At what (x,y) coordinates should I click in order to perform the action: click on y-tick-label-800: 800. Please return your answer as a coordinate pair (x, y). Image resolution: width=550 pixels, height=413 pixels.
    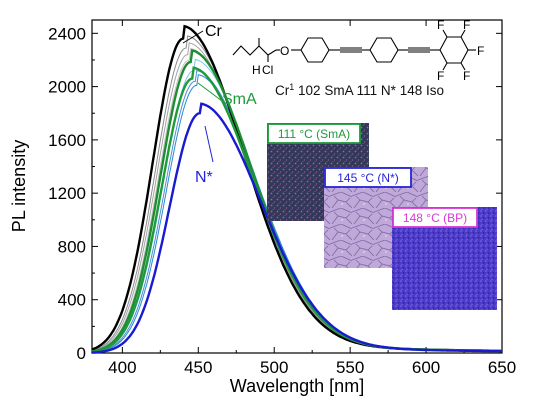
    Looking at the image, I should click on (72, 246).